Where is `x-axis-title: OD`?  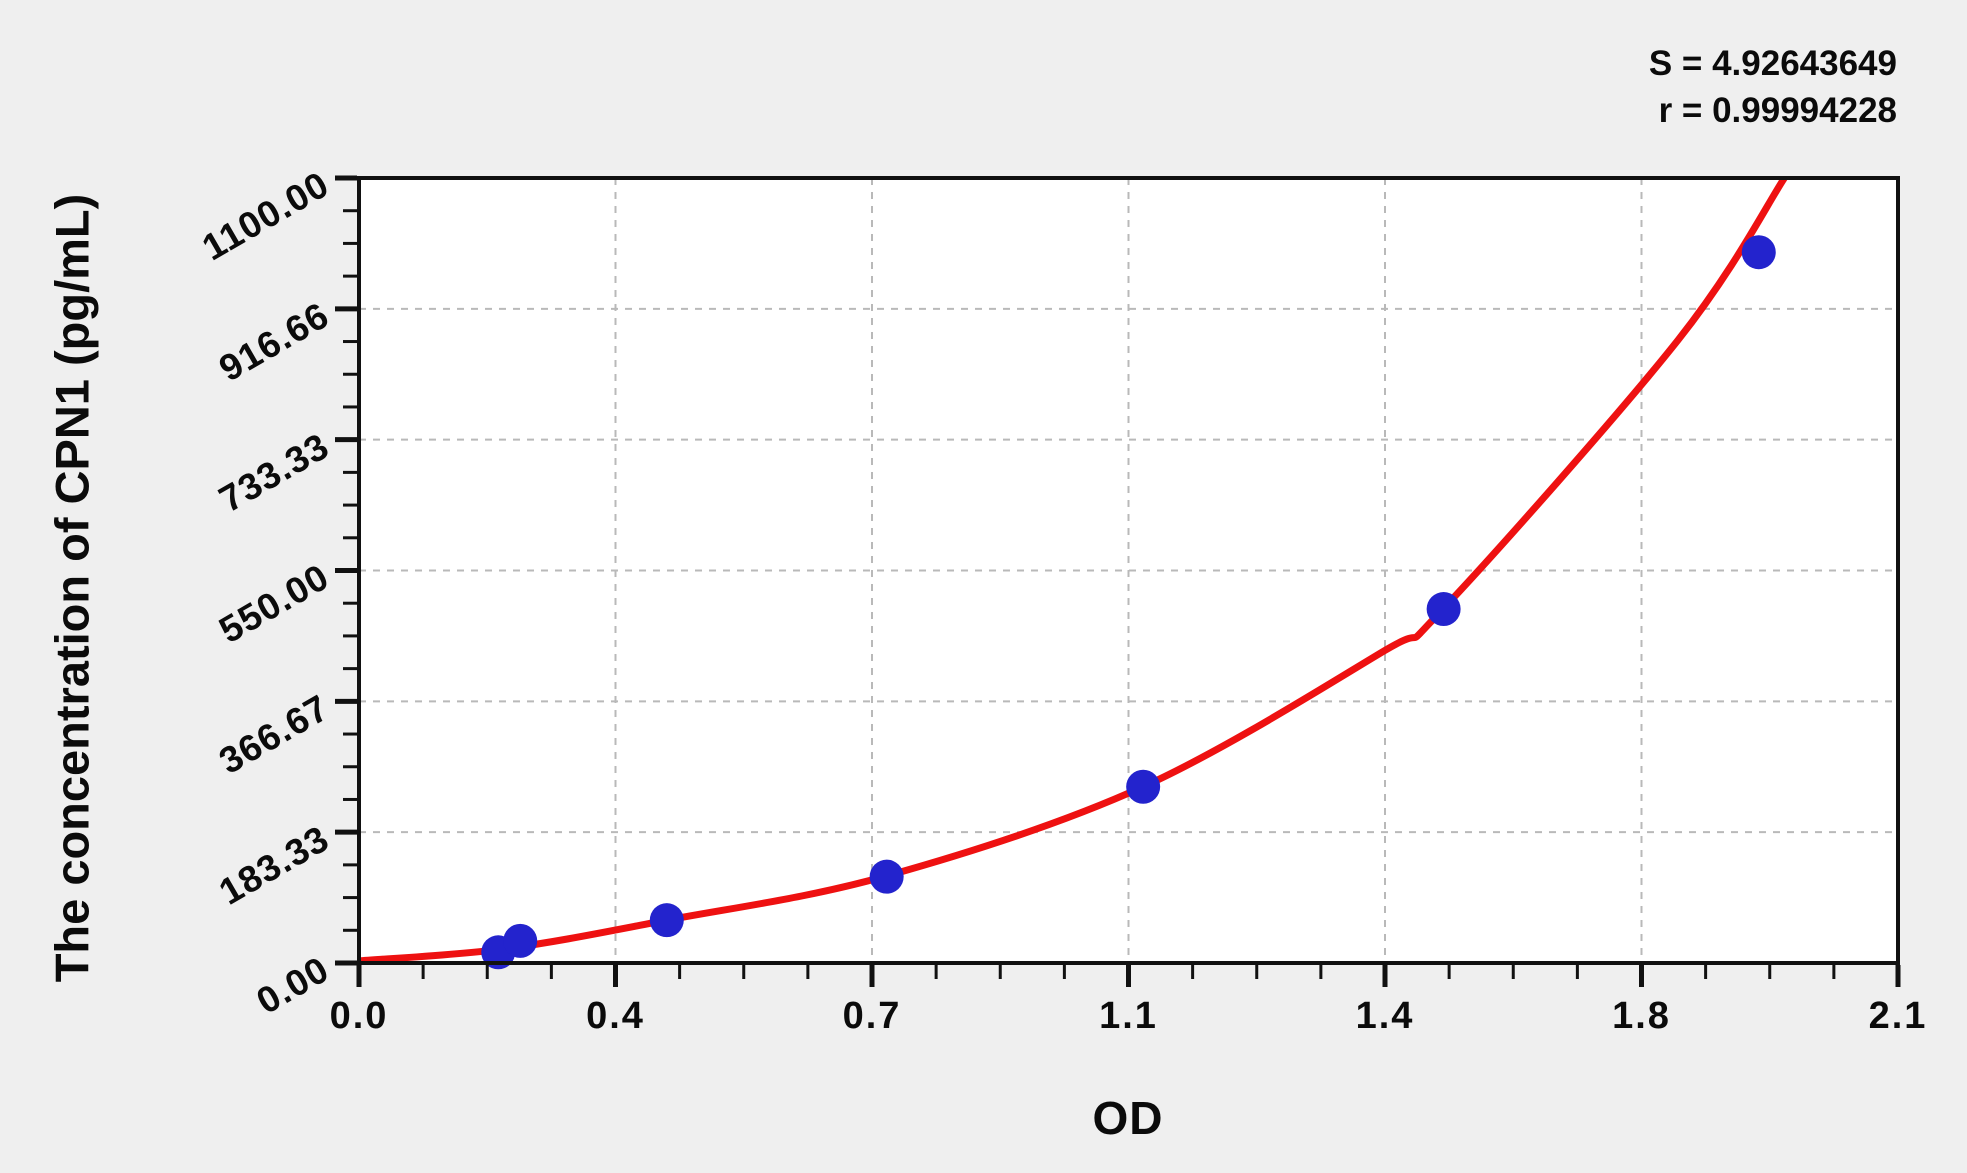 x-axis-title: OD is located at coordinates (1128, 1118).